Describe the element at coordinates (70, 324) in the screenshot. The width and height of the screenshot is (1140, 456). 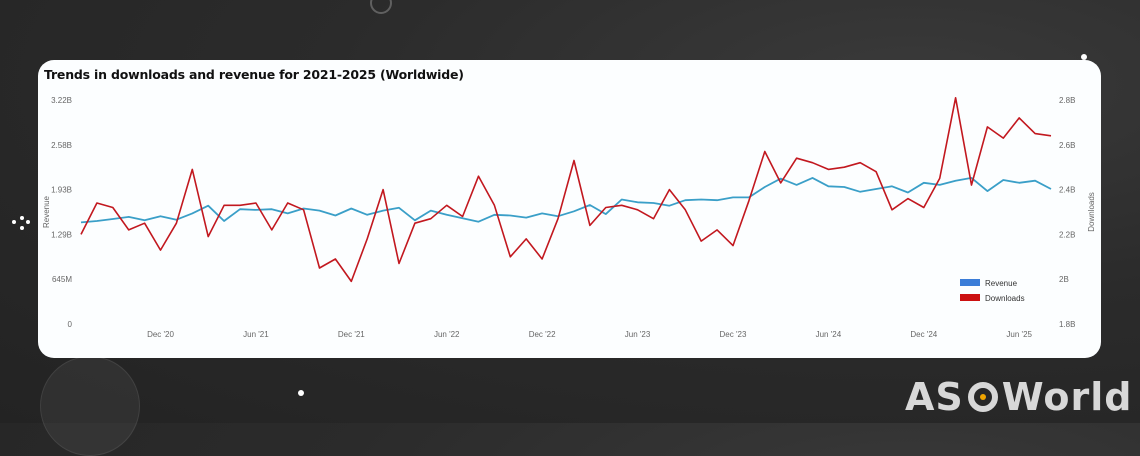
I see `y-left-tick-label: 0` at that location.